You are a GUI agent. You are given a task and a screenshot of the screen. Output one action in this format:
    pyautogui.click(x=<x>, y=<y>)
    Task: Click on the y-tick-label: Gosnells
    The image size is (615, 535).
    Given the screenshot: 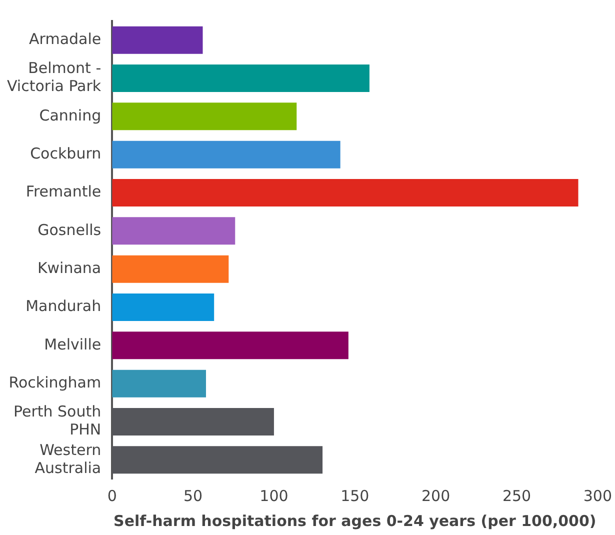 What is the action you would take?
    pyautogui.click(x=70, y=229)
    